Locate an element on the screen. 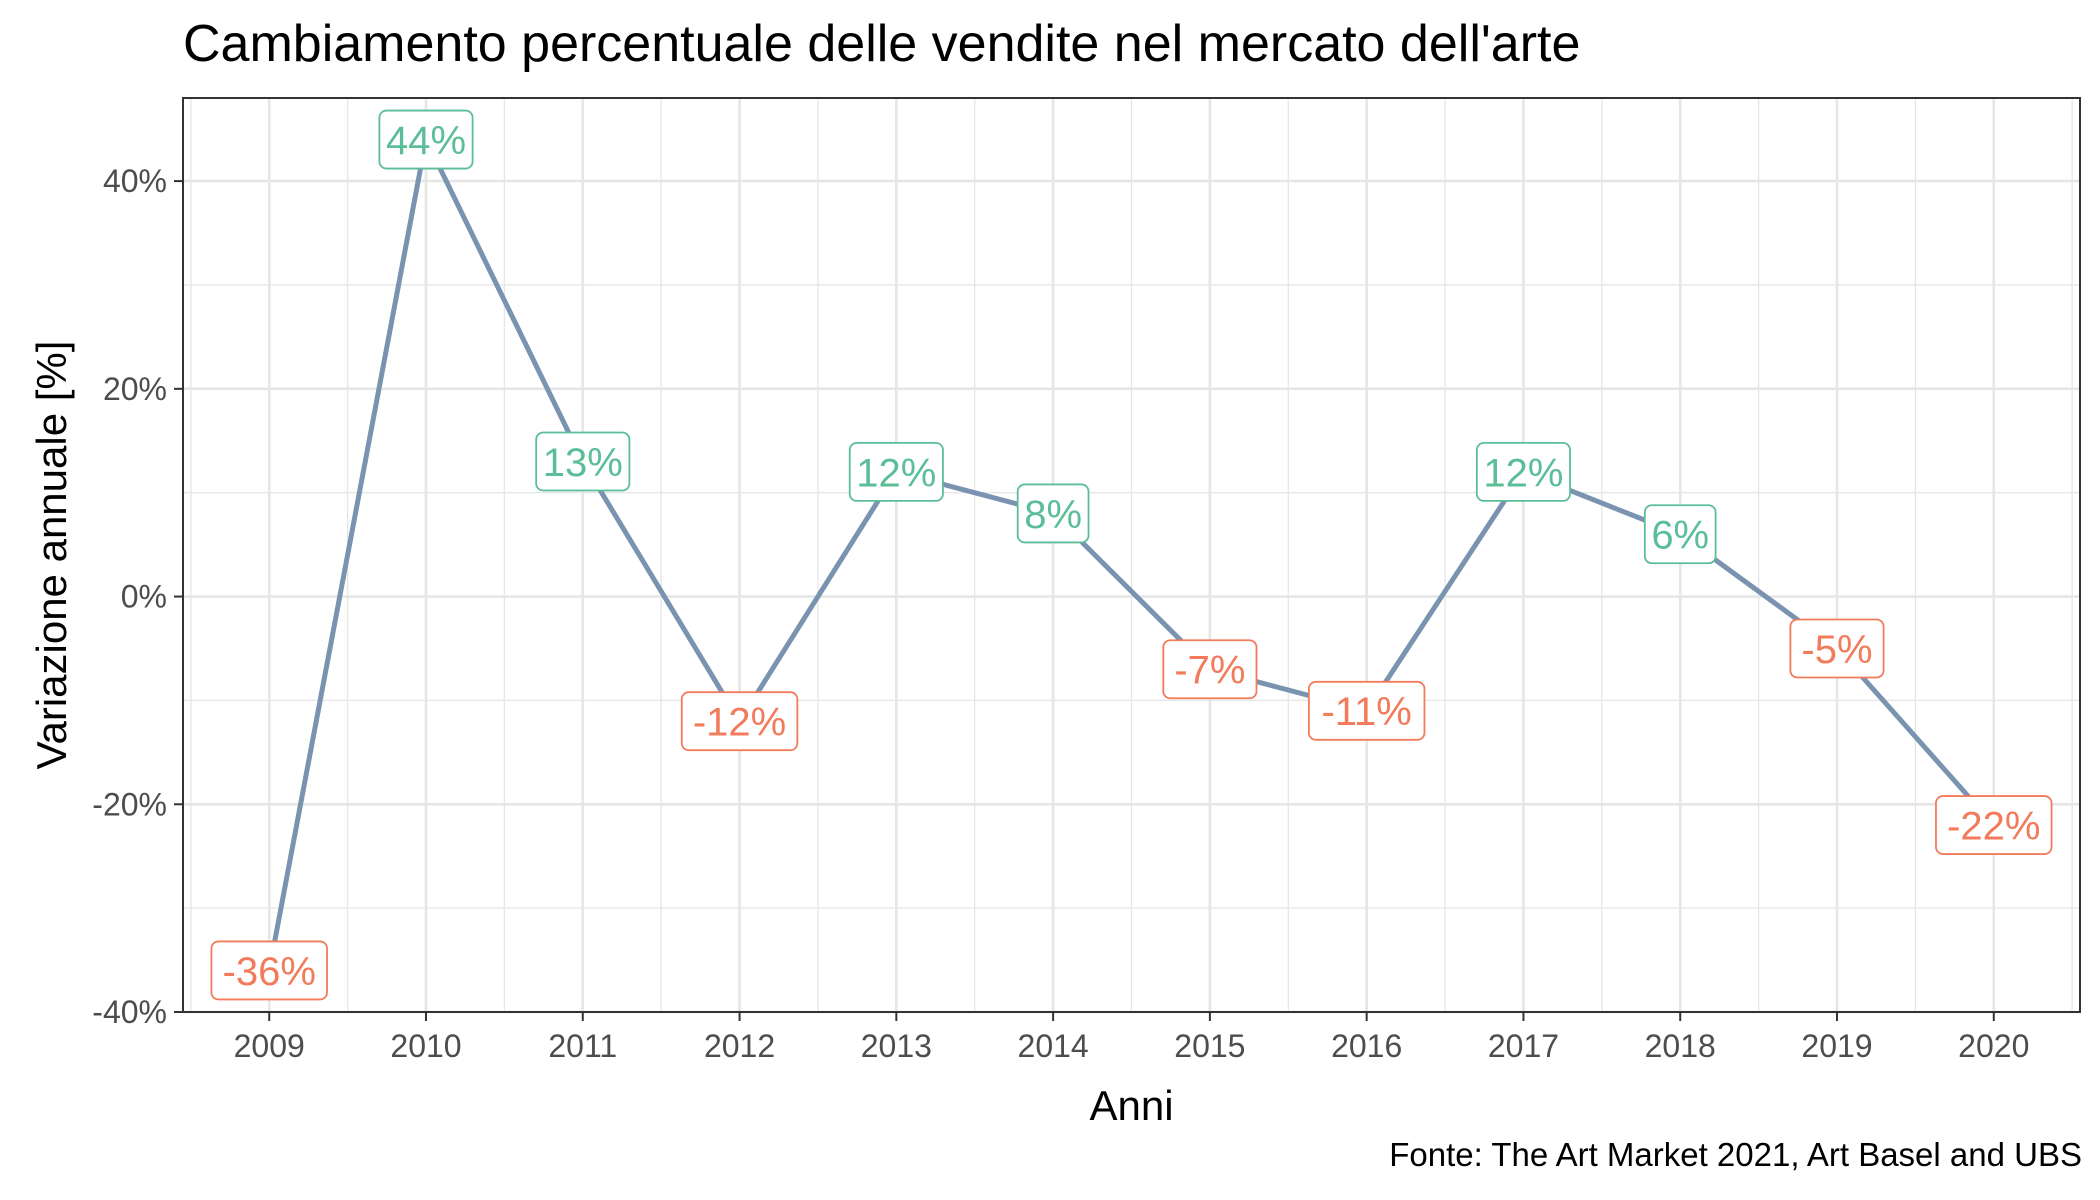 This screenshot has width=2100, height=1200. x-axis-title: Anni is located at coordinates (1131, 1105).